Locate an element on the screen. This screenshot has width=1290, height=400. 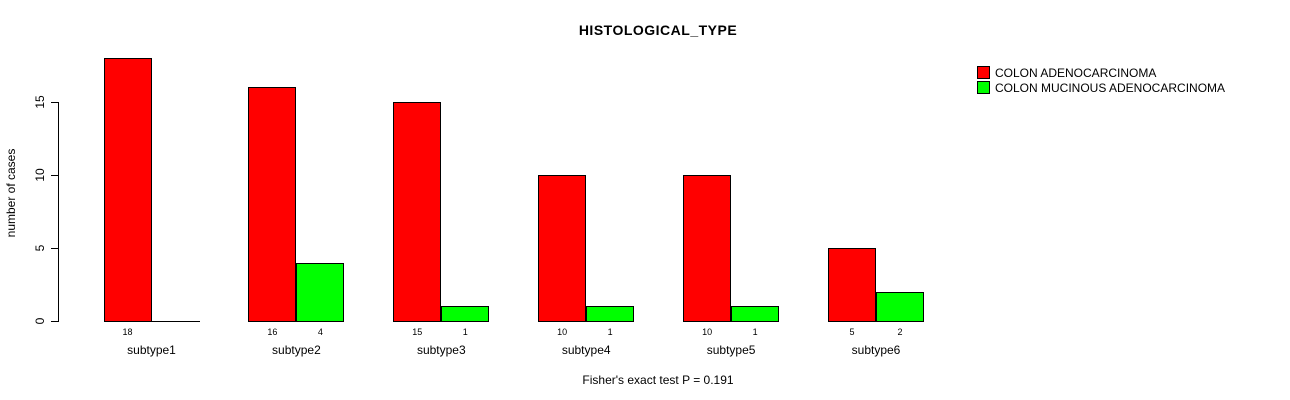
legend-item-adenocarcinoma: COLON ADENOCARCINOMA is located at coordinates (1101, 72).